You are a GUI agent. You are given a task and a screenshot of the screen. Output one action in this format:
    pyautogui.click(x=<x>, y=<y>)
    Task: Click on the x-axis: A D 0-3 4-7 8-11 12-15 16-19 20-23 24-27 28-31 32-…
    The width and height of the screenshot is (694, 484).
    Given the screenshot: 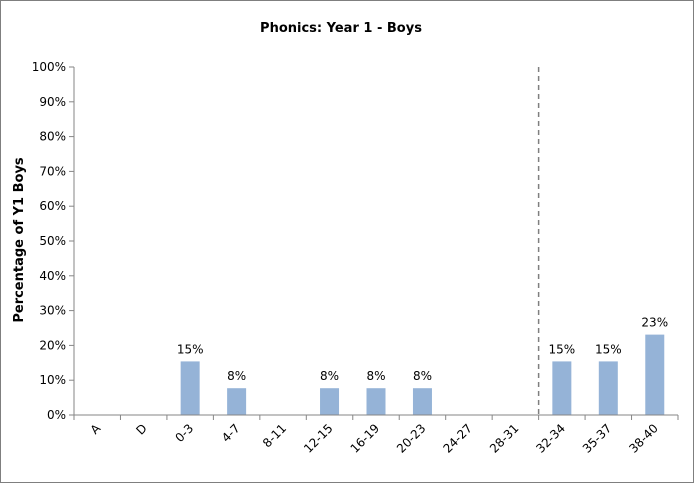 What is the action you would take?
    pyautogui.click(x=376, y=435)
    